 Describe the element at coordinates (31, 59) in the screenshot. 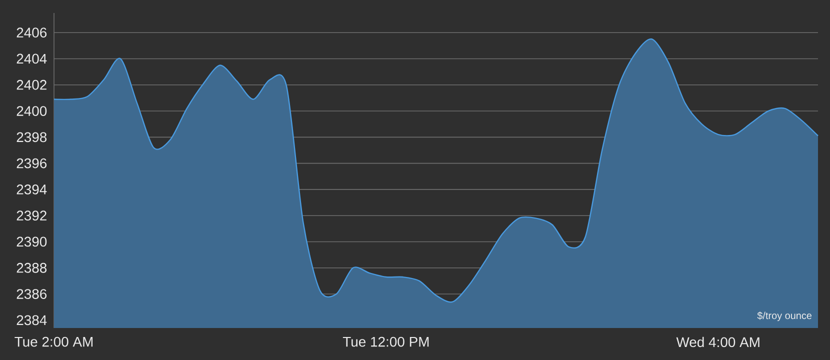

I see `y-tick-label: 2404` at that location.